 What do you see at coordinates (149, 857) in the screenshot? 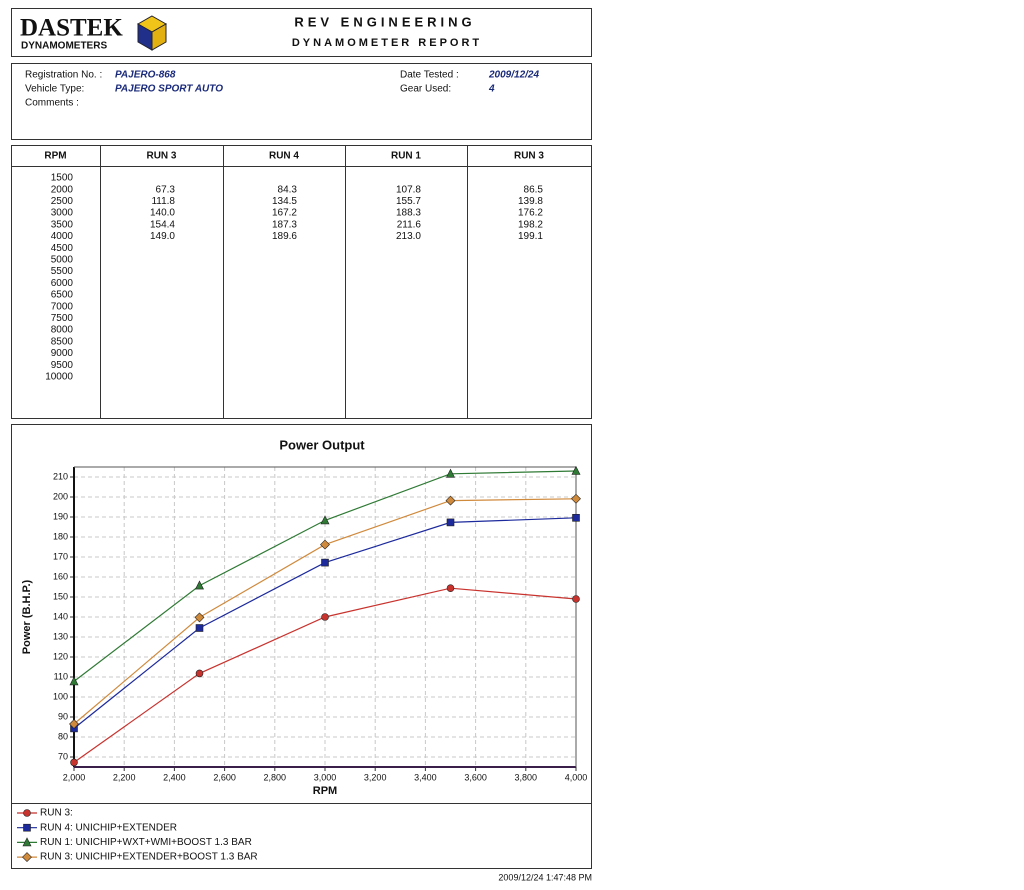
I see `legend-label: RUN 3: UNICHIP+EXTENDER+BOOST 1.3 BAR` at bounding box center [149, 857].